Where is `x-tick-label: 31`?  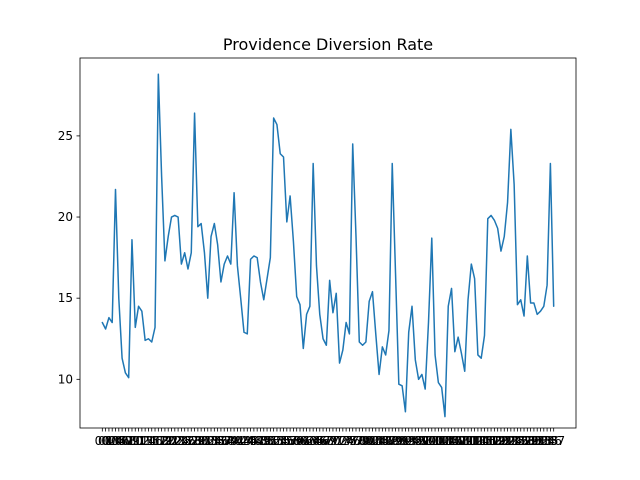 x-tick-label: 31 is located at coordinates (204, 441).